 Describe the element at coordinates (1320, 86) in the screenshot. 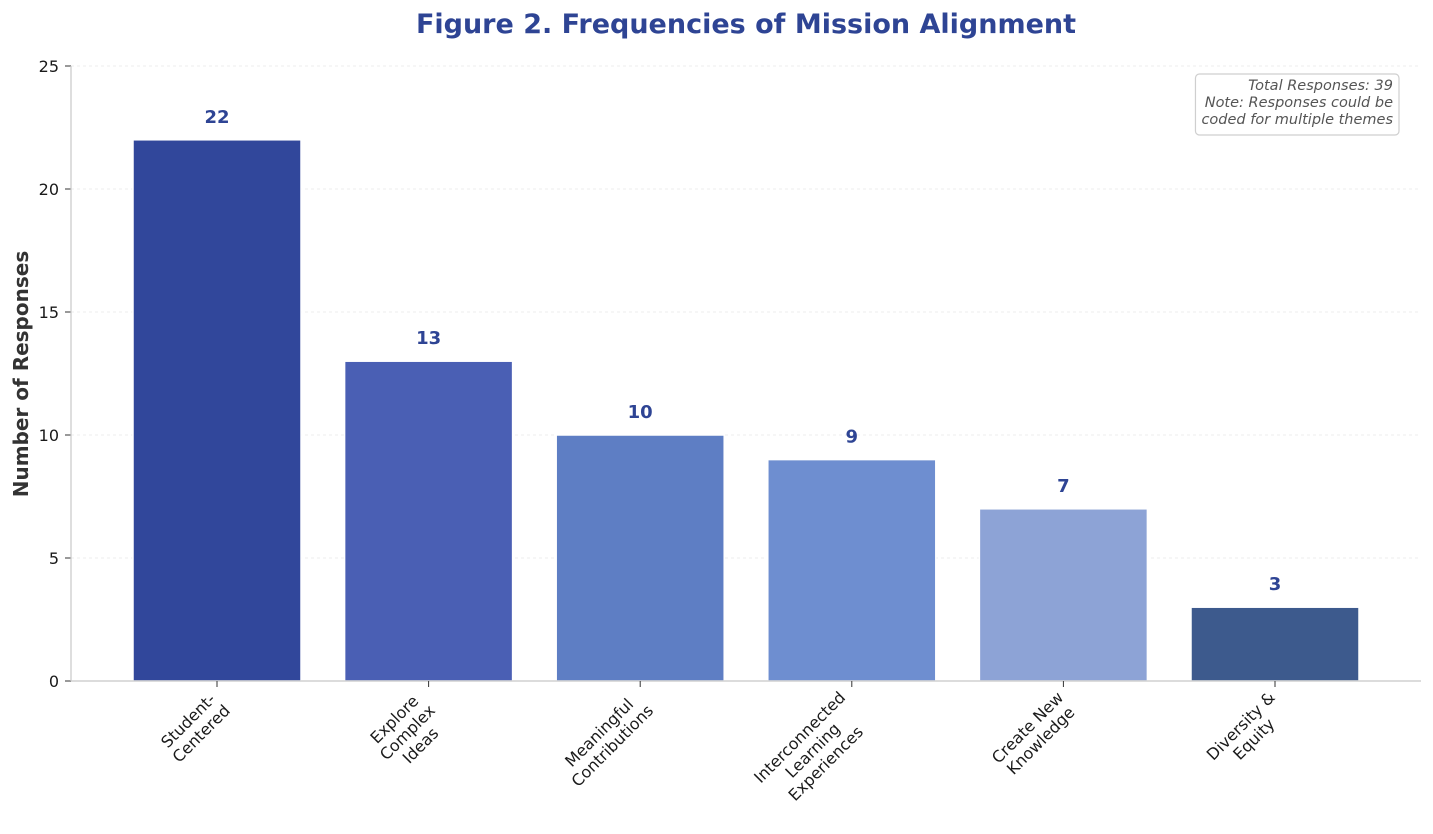

I see `annotation-line: Total Responses: 39` at that location.